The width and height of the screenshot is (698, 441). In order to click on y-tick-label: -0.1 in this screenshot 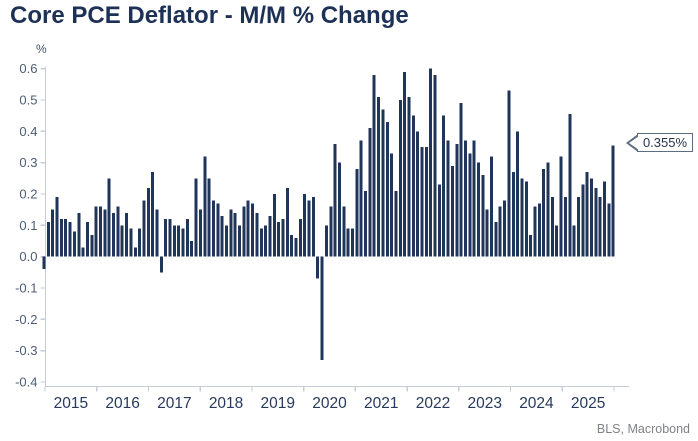, I will do `click(26, 288)`.